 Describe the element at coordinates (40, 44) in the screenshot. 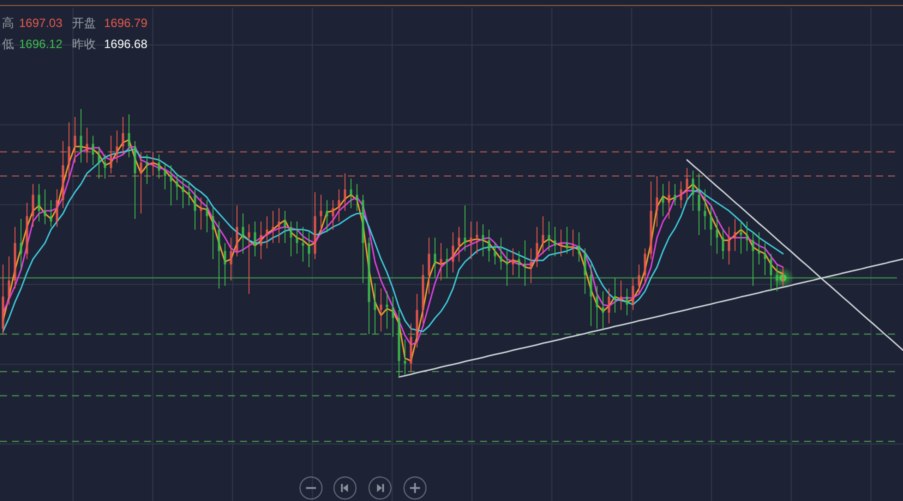

I see `annotation: 1696.12` at that location.